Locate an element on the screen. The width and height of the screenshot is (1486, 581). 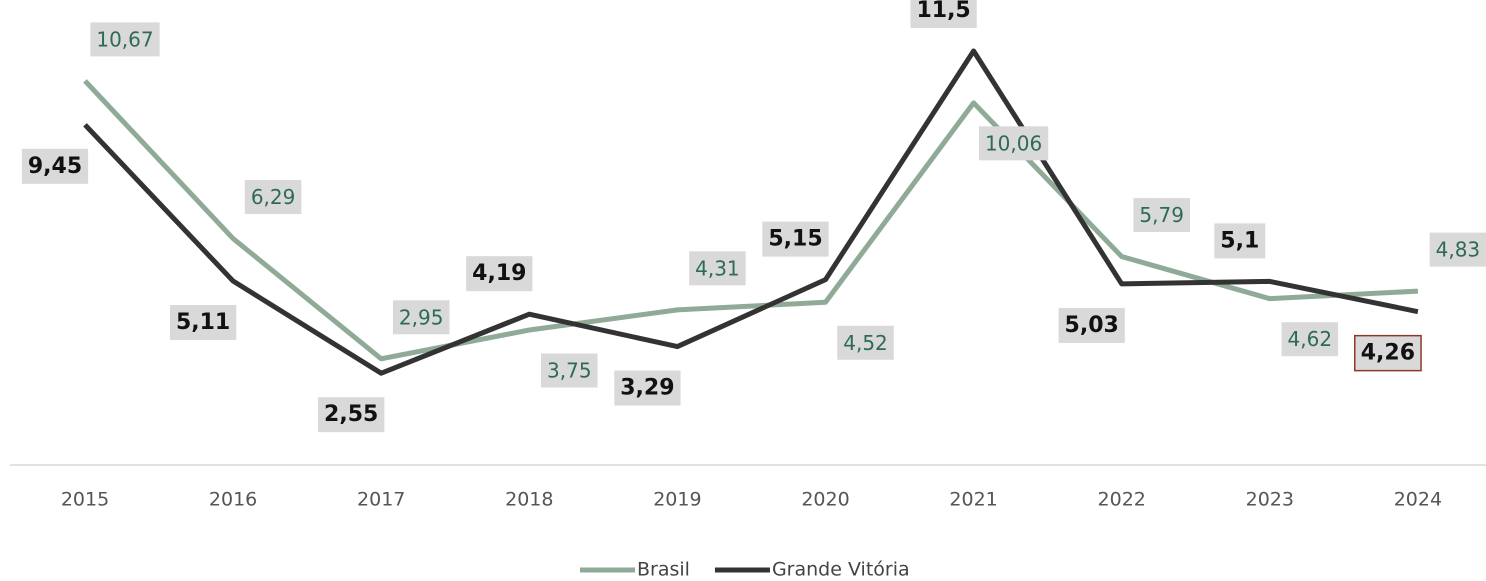
data-label: 5,15 is located at coordinates (795, 239).